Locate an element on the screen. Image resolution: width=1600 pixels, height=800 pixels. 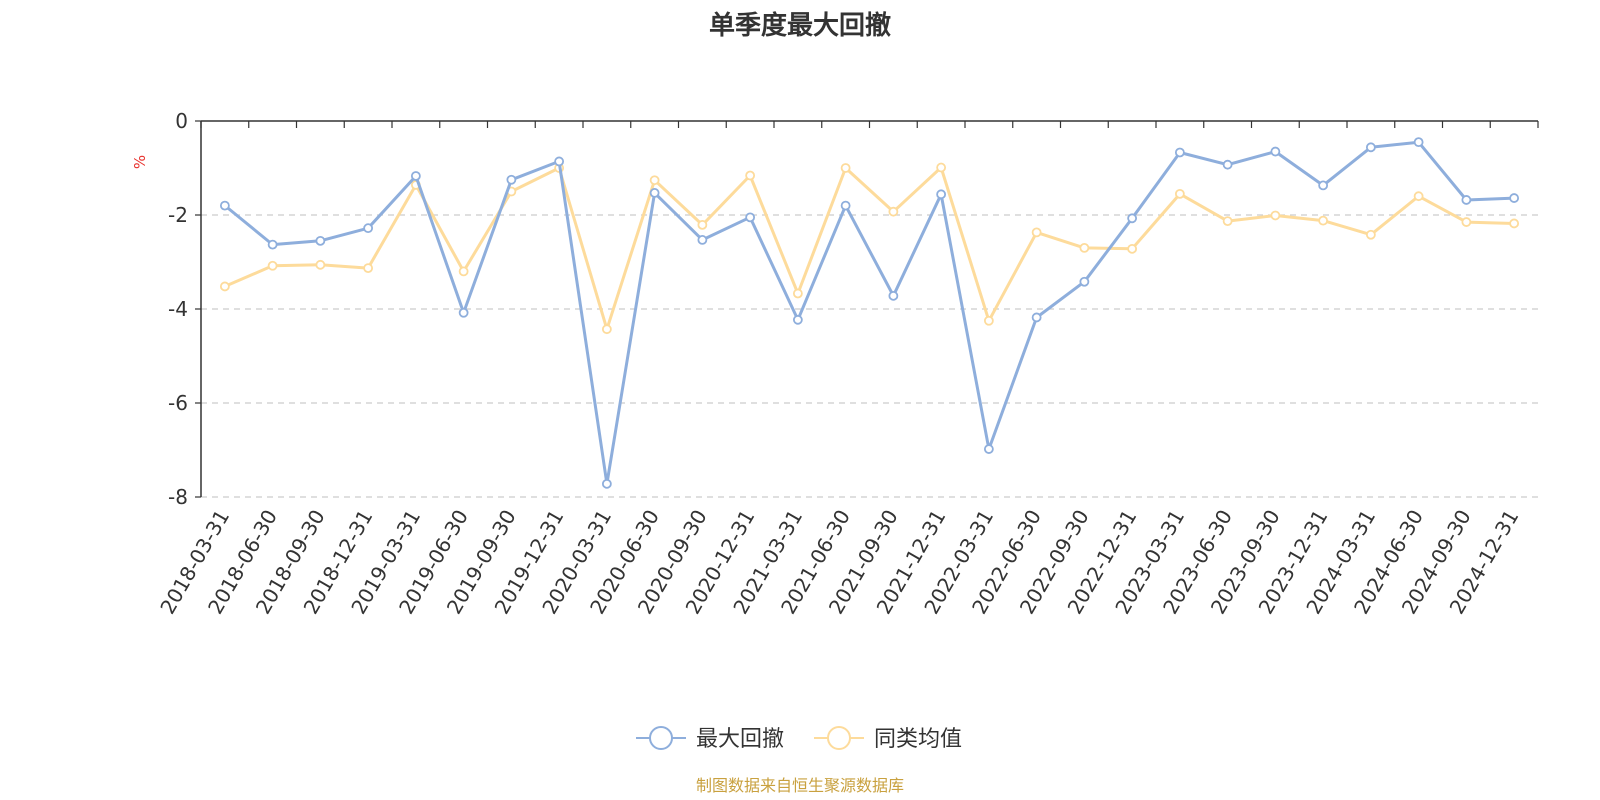
y-tick-label: -4 is located at coordinates (178, 309).